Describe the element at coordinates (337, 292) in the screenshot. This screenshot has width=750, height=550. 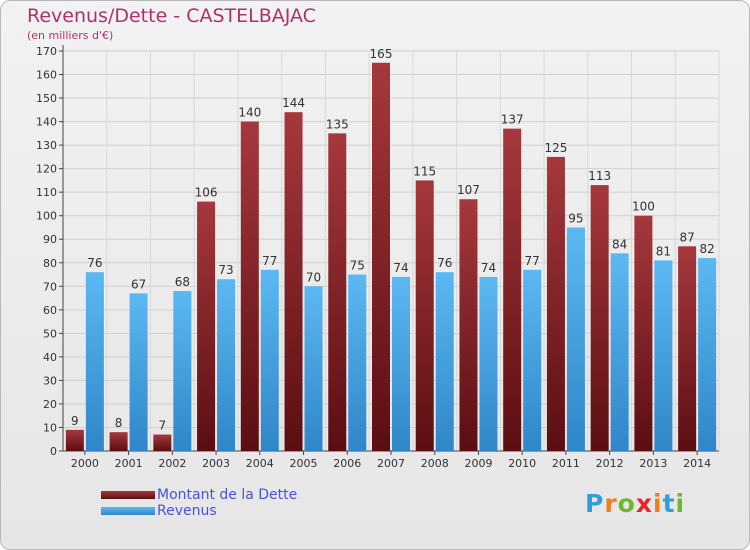
I see `bar-dette-2006` at that location.